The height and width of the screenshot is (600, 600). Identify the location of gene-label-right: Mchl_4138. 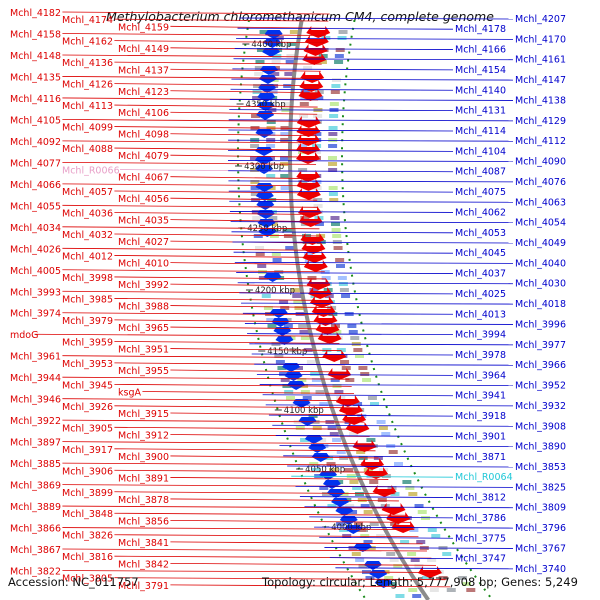
(540, 100).